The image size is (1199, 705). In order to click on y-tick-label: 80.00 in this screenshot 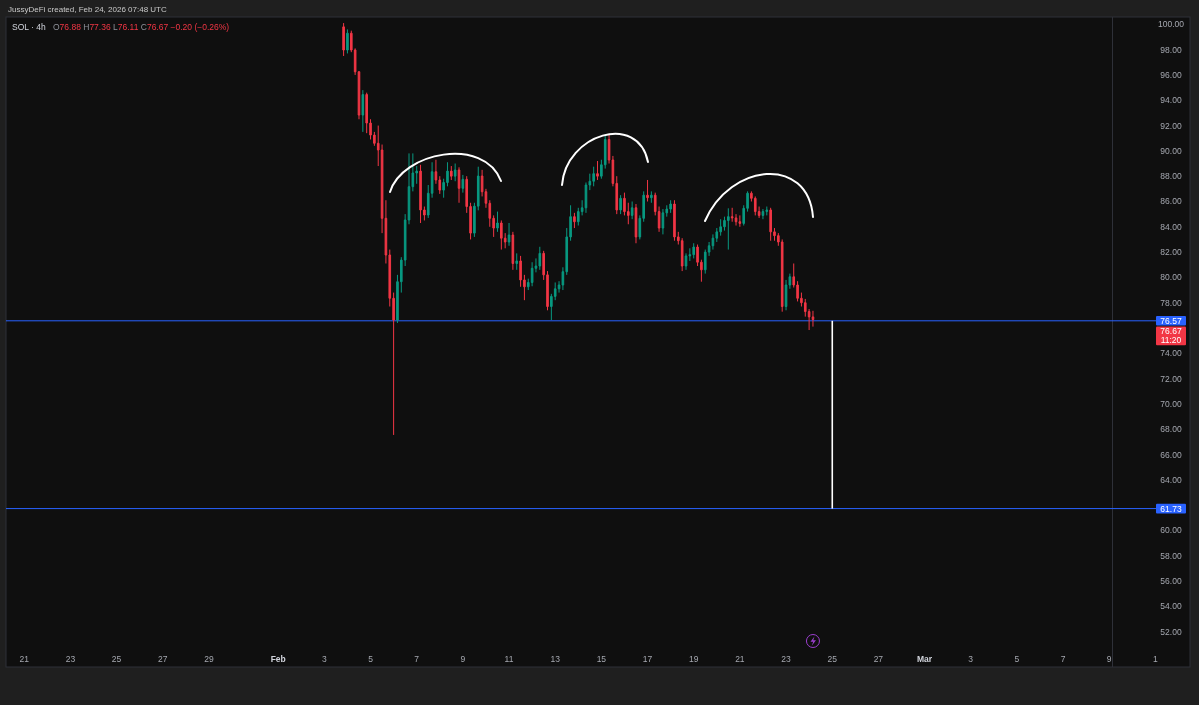, I will do `click(1171, 277)`.